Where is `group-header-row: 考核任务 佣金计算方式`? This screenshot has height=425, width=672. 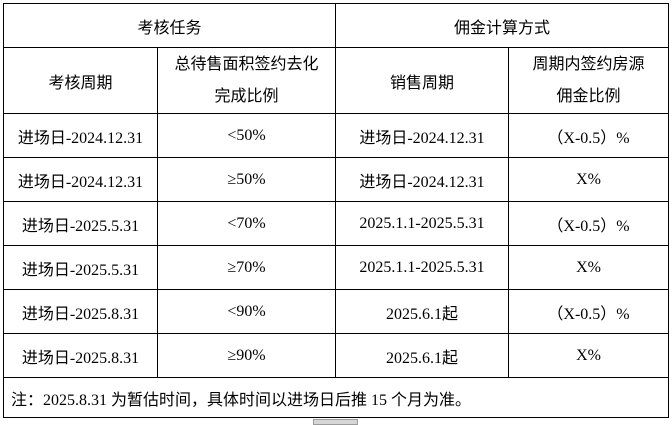
group-header-row: 考核任务 佣金计算方式 is located at coordinates (336, 25).